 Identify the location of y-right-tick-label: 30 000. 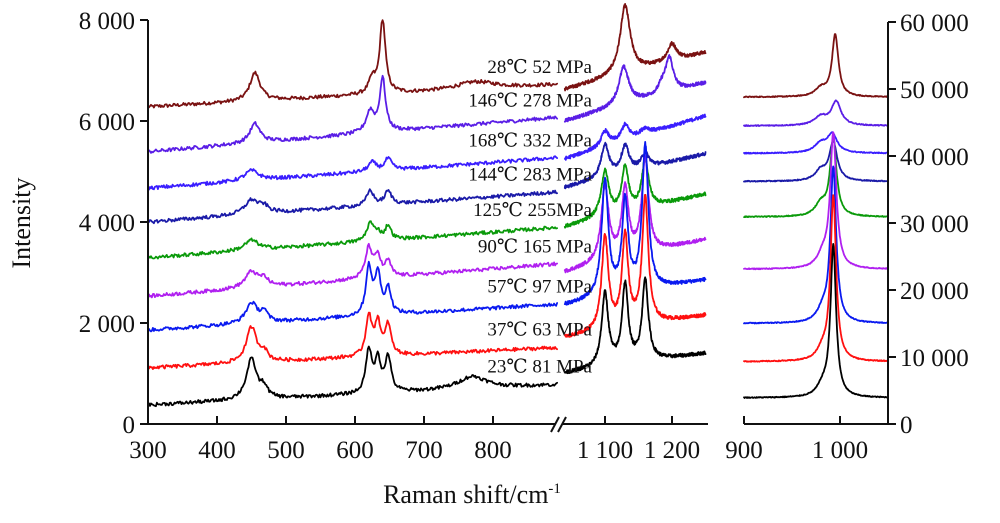
(934, 224).